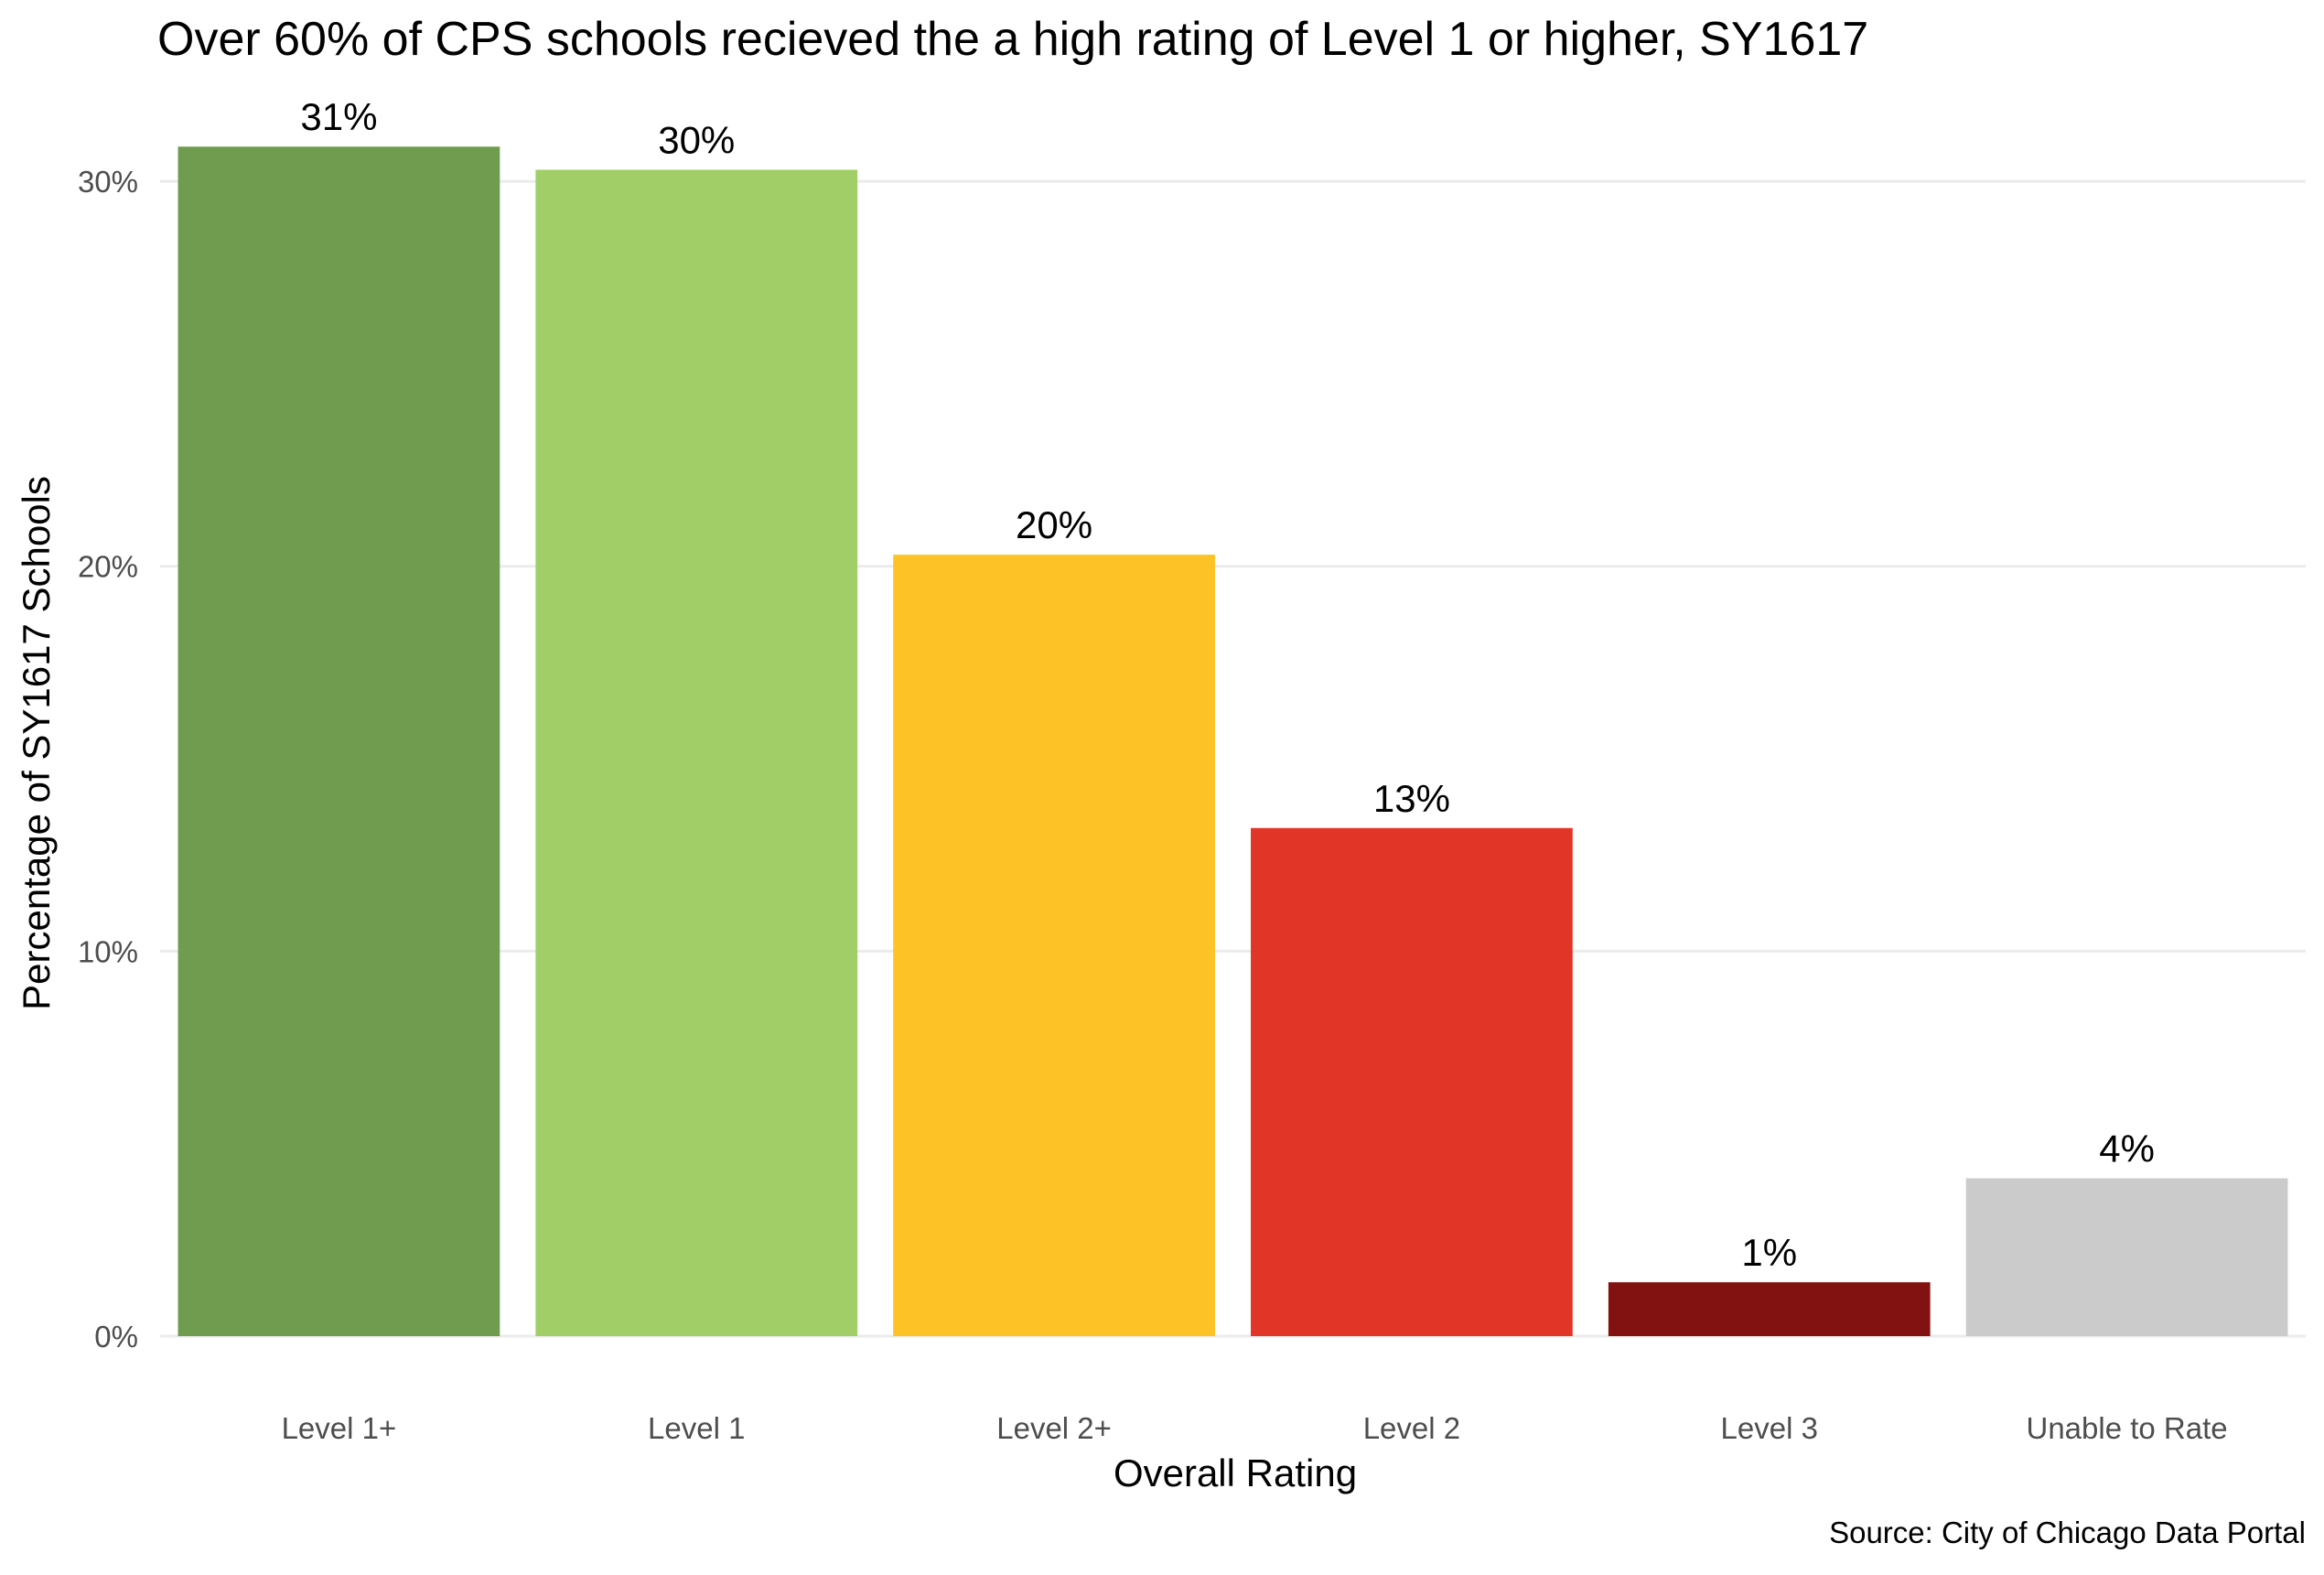 This screenshot has height=1575, width=2324. Describe the element at coordinates (696, 139) in the screenshot. I see `data-label: 30%` at that location.